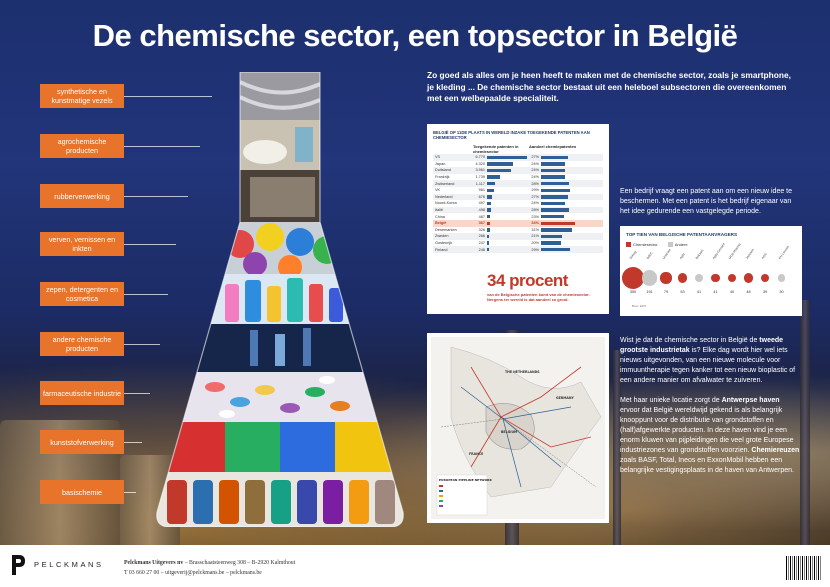  I want to click on patent-row: China 467 23%, so click(518, 216).